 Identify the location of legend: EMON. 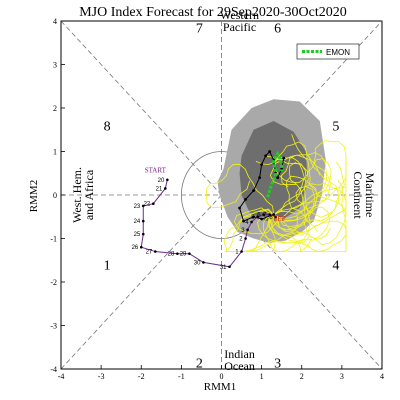
(328, 51).